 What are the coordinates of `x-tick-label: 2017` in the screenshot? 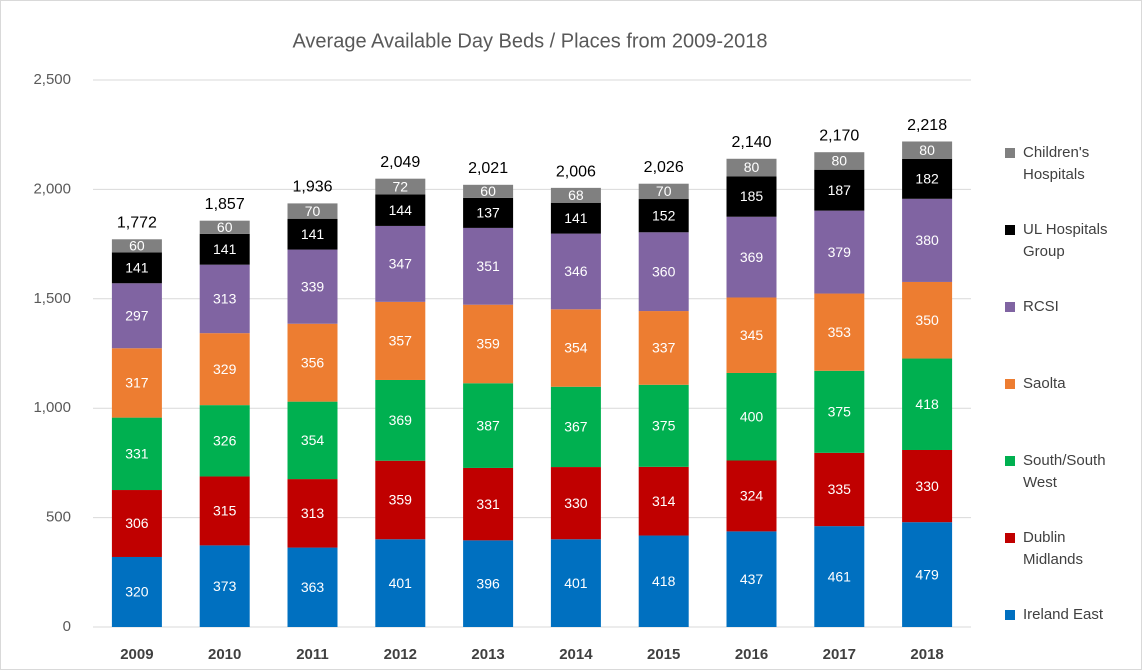 It's located at (839, 654).